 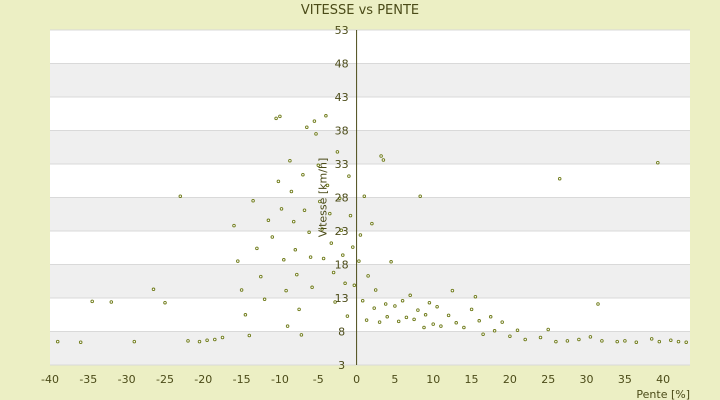 What do you see at coordinates (663, 379) in the screenshot?
I see `x-tick-label: 40` at bounding box center [663, 379].